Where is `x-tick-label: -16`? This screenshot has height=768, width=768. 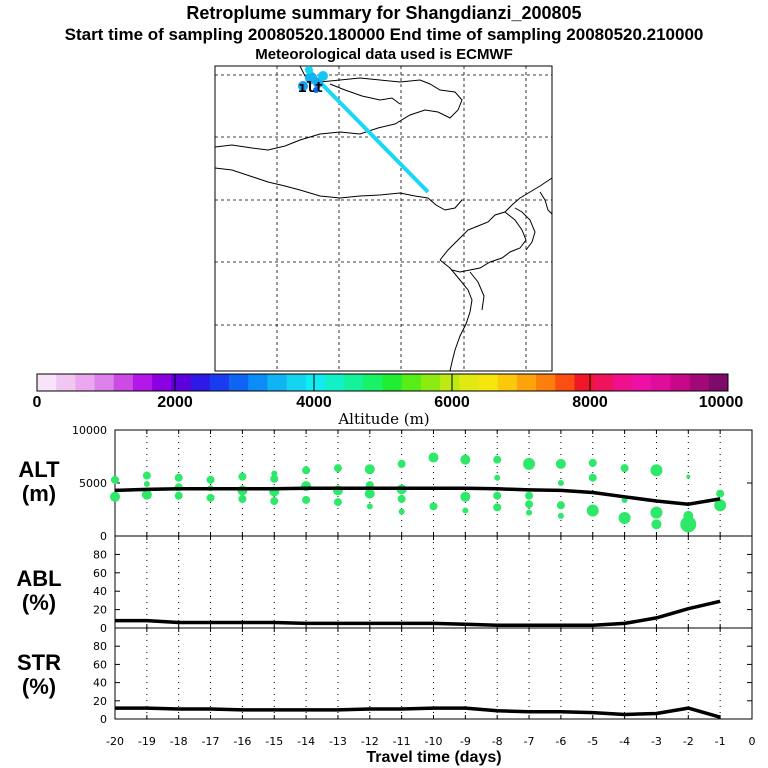
x-tick-label: -16 is located at coordinates (242, 741).